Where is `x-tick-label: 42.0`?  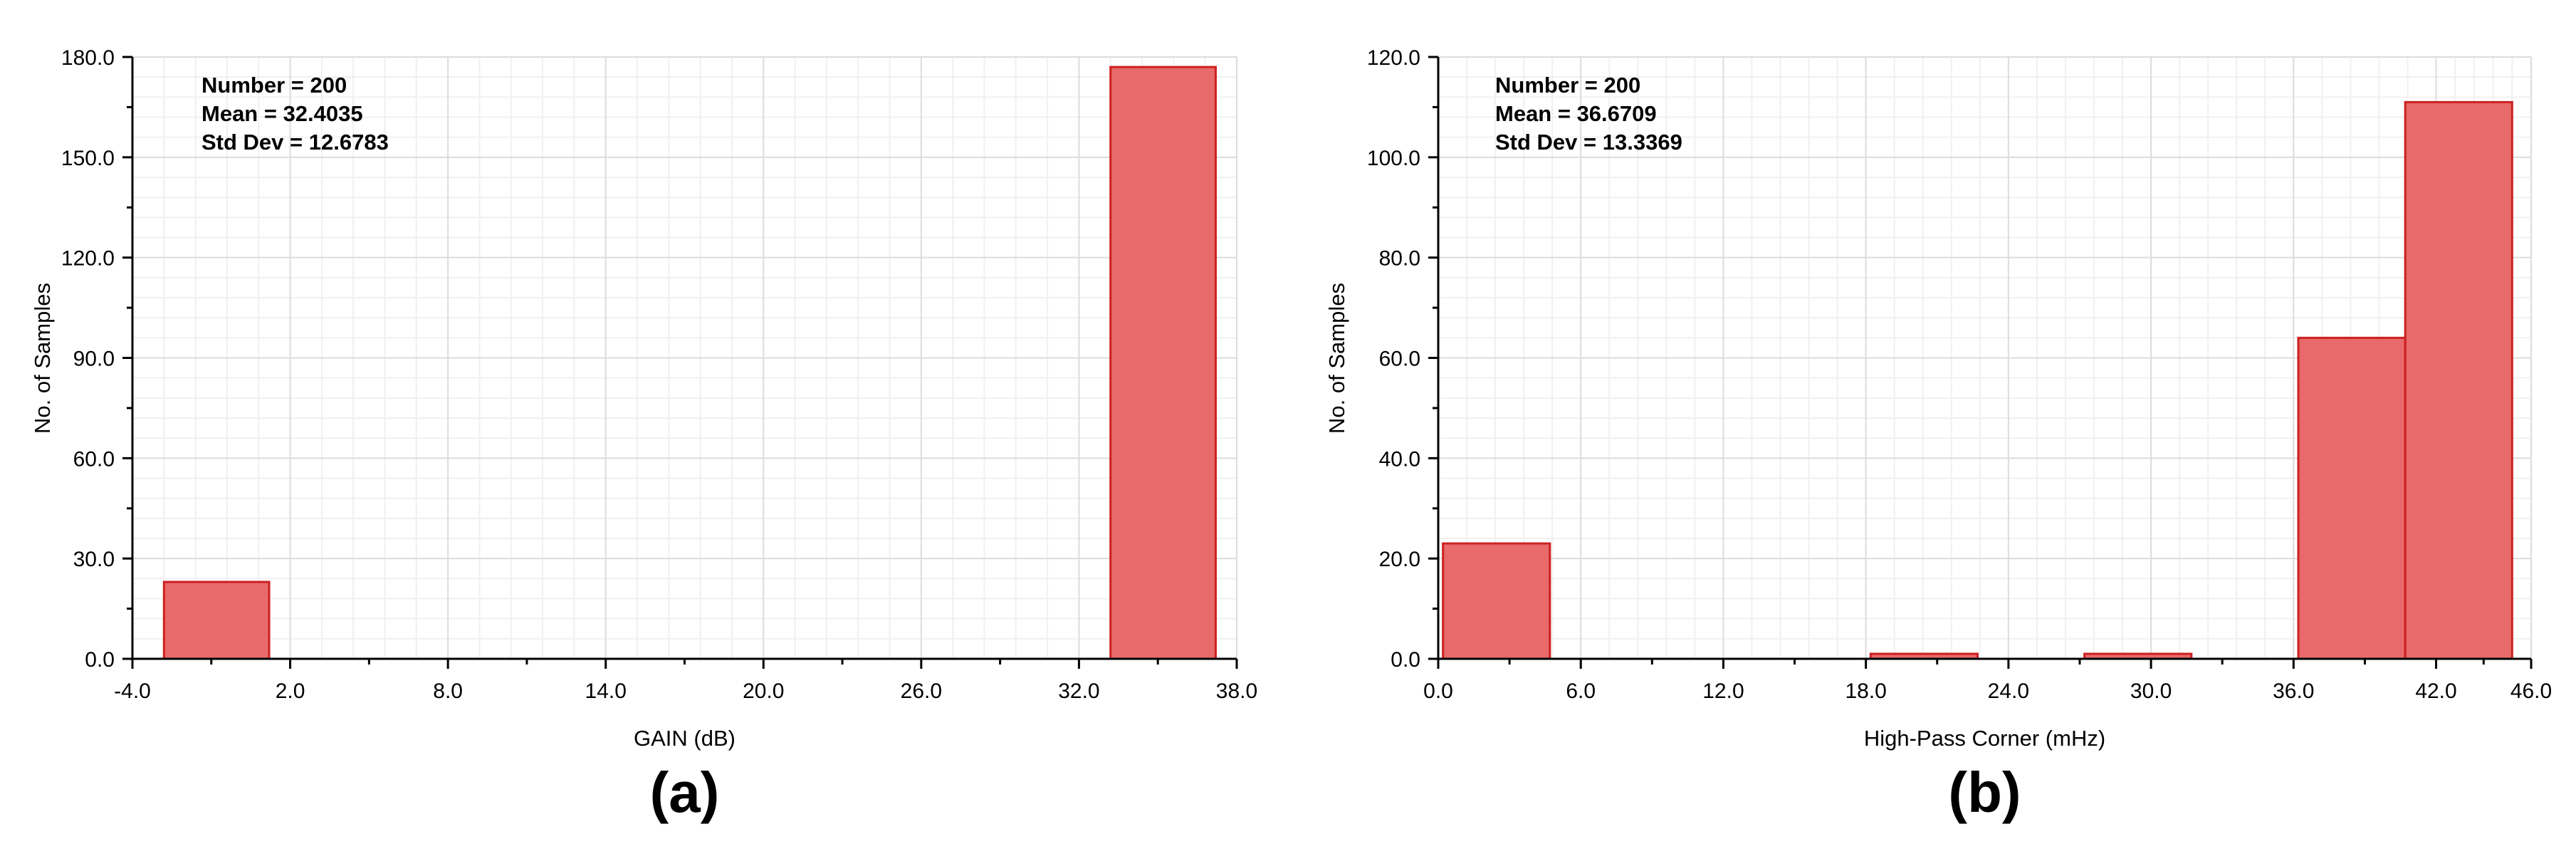 x-tick-label: 42.0 is located at coordinates (2435, 691).